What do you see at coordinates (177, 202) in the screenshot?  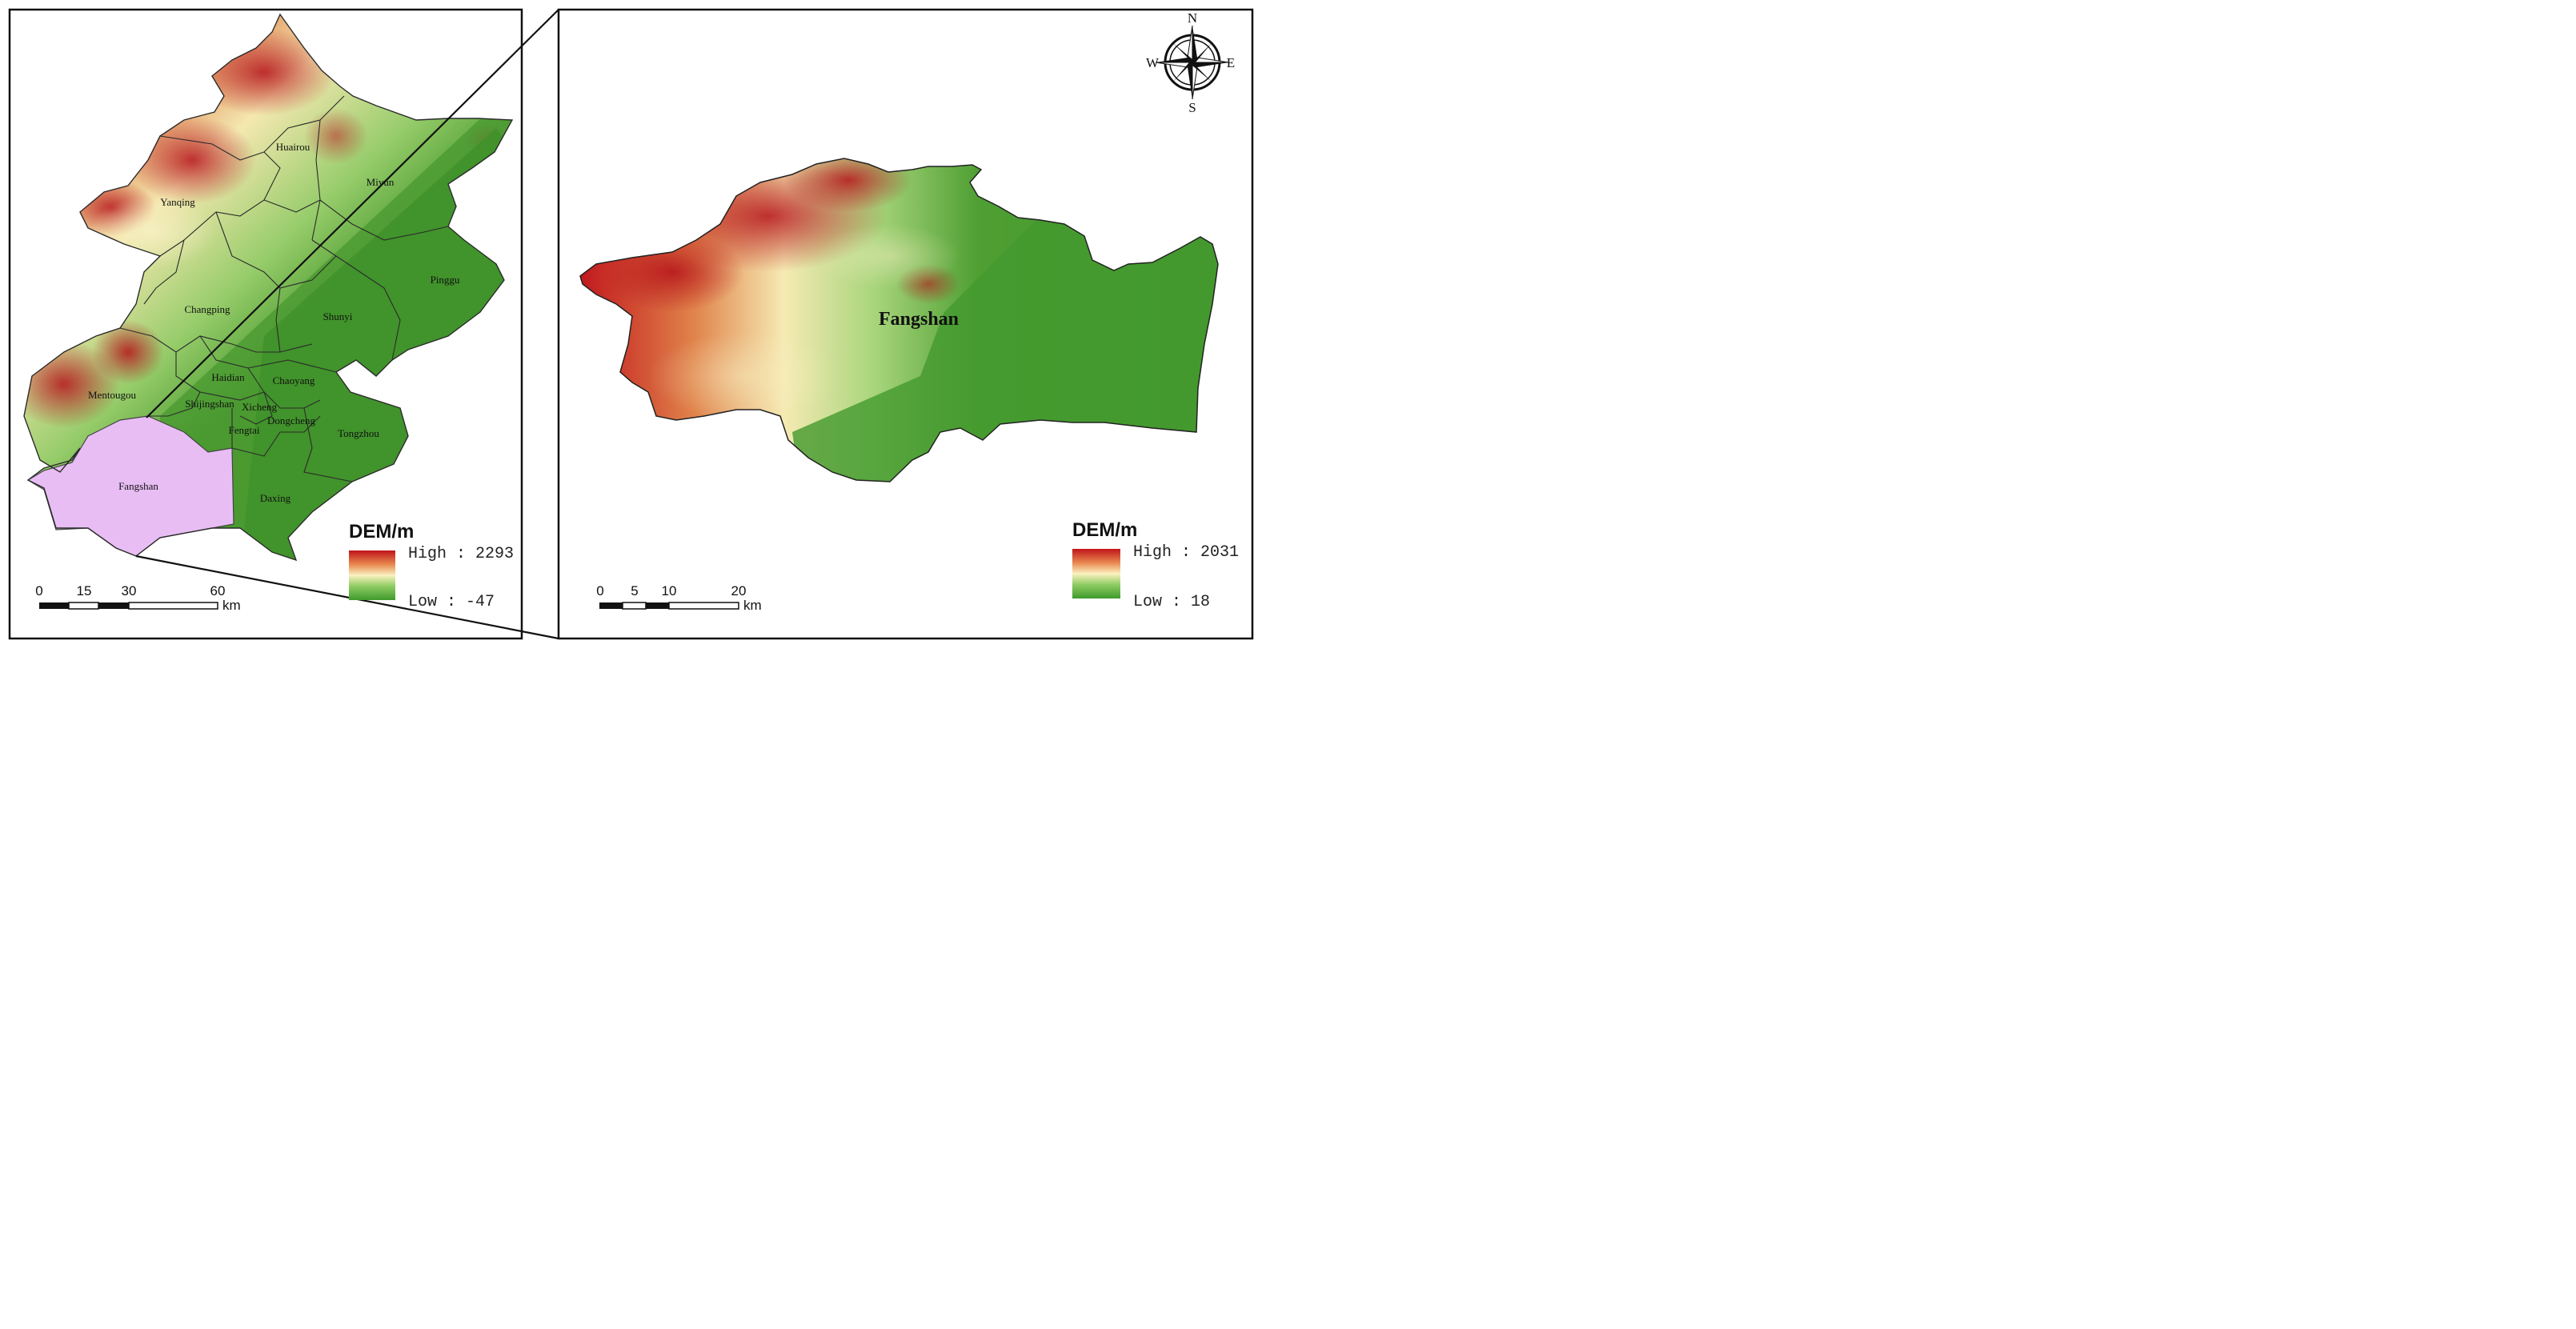 I see `label-yanqing: Yanqing` at bounding box center [177, 202].